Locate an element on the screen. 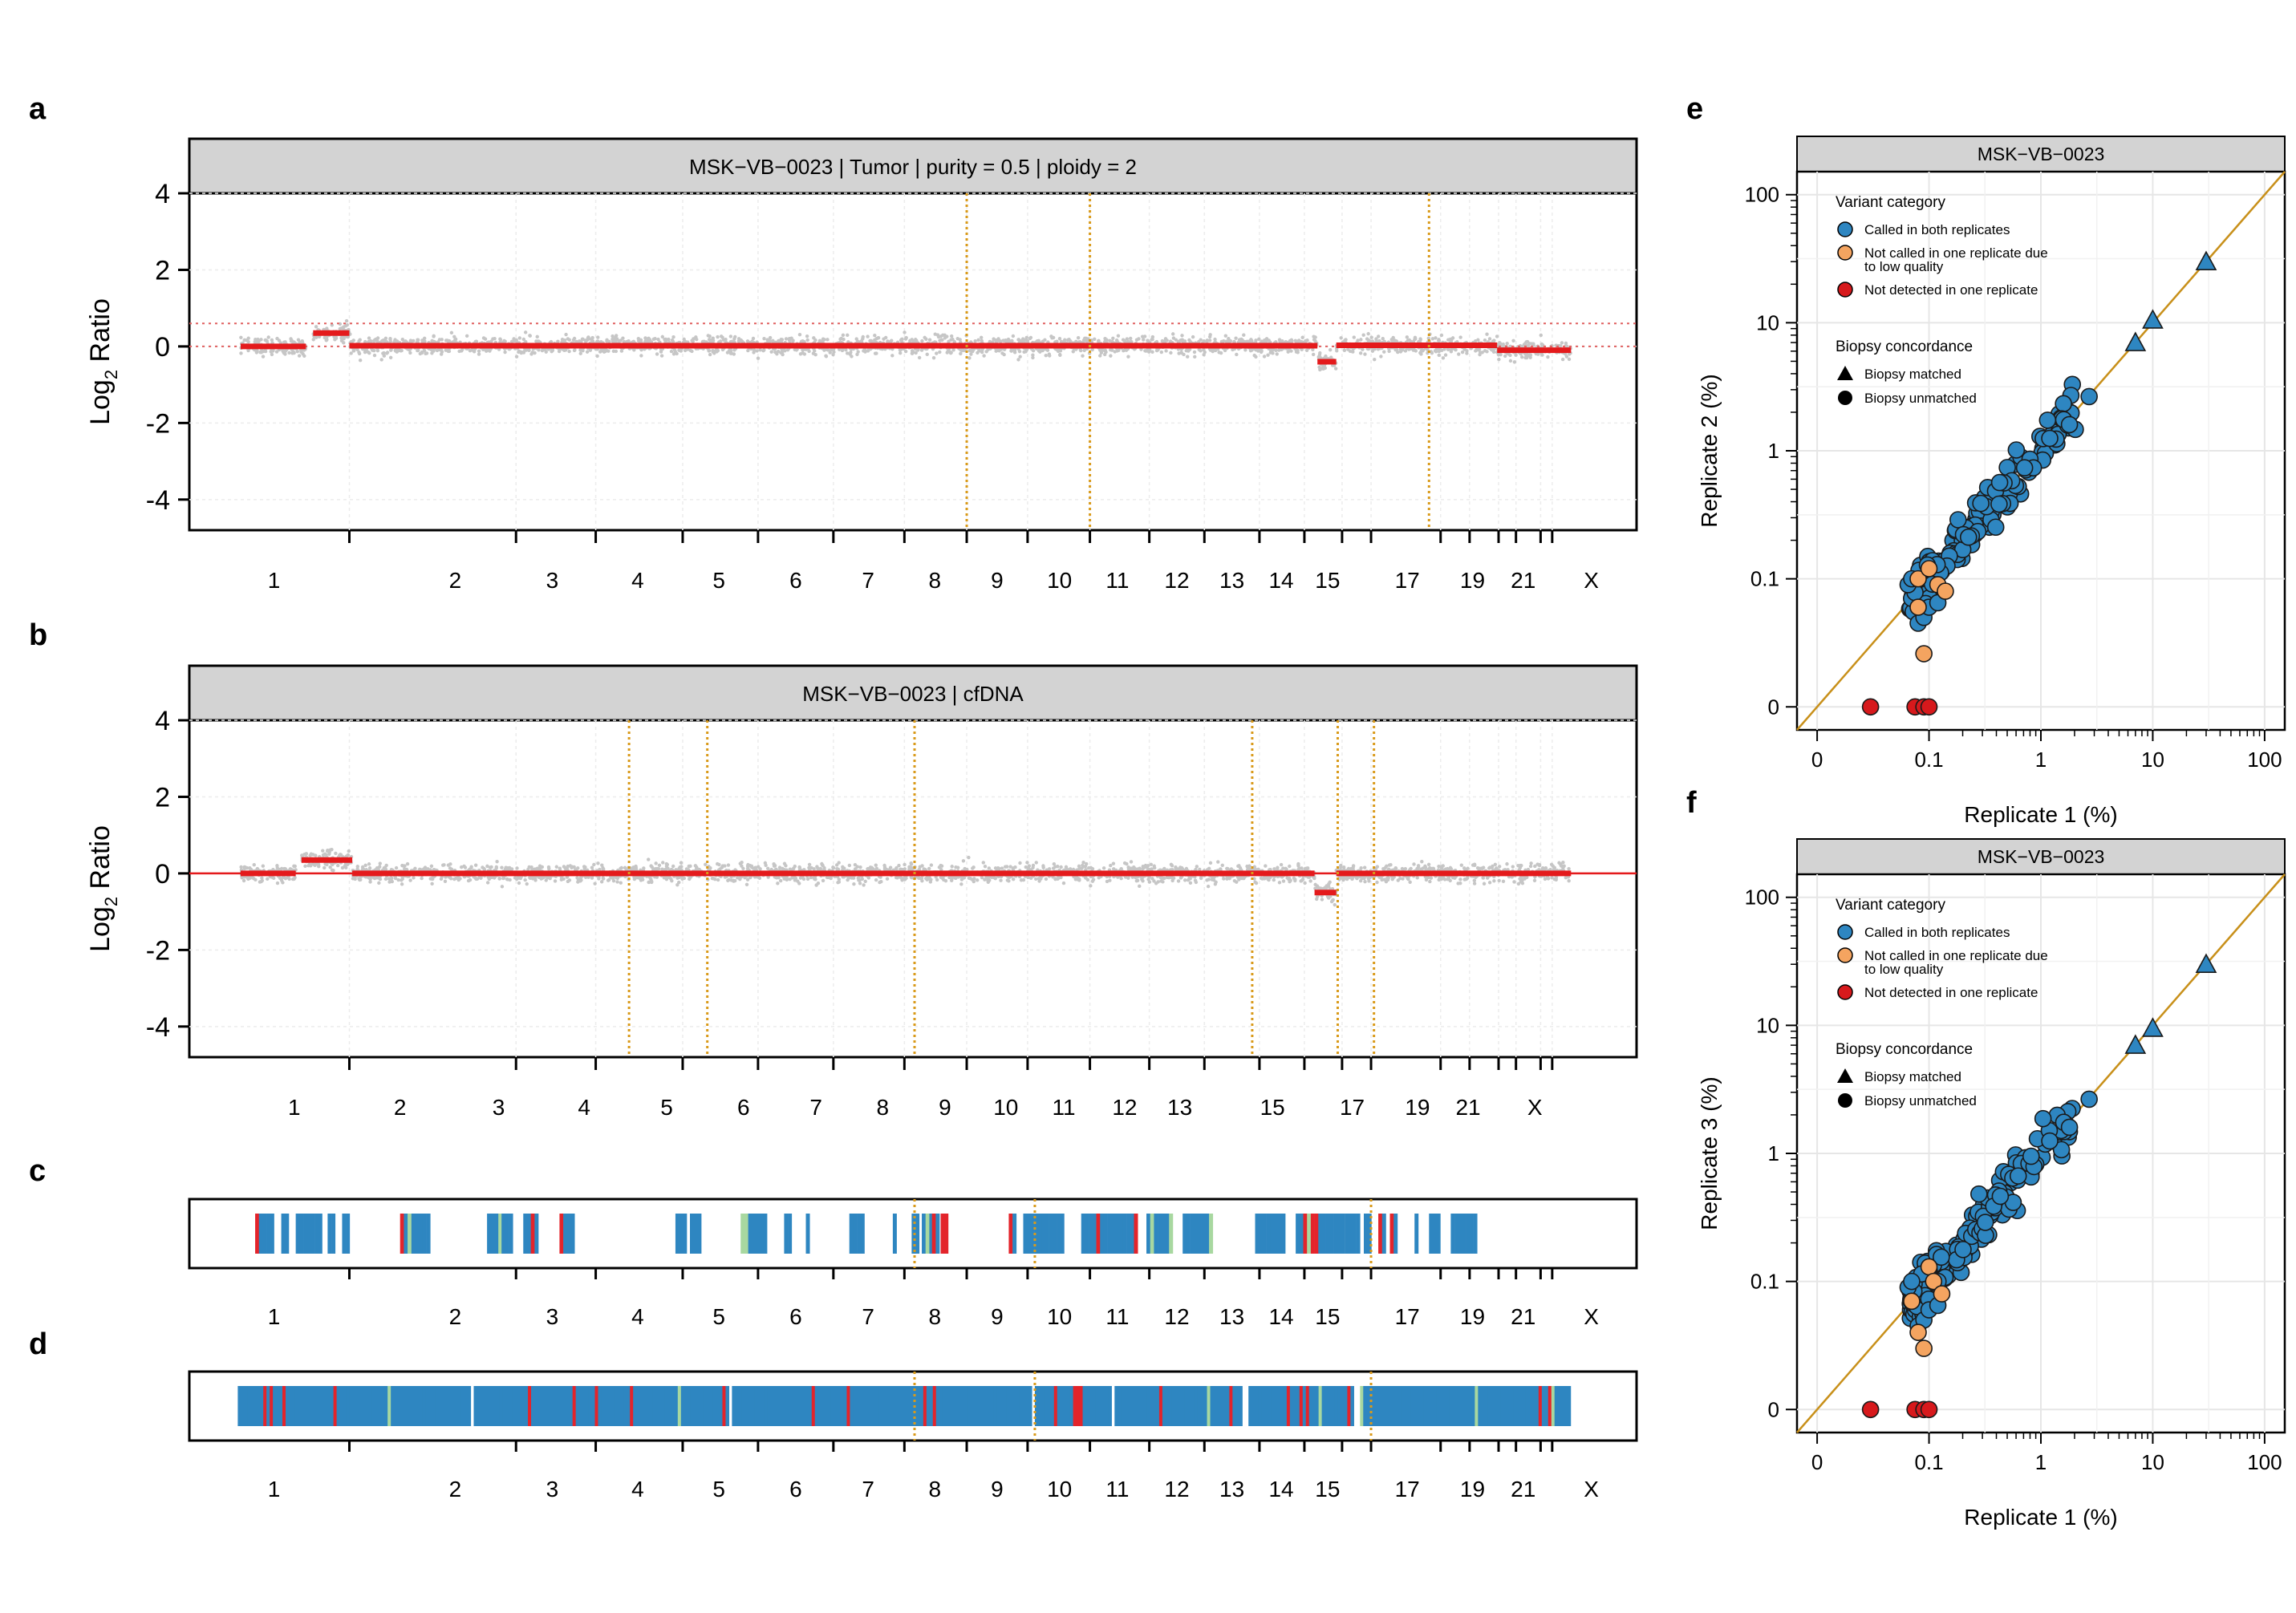 The image size is (2296, 1613). y-tick-label: -2 is located at coordinates (158, 423).